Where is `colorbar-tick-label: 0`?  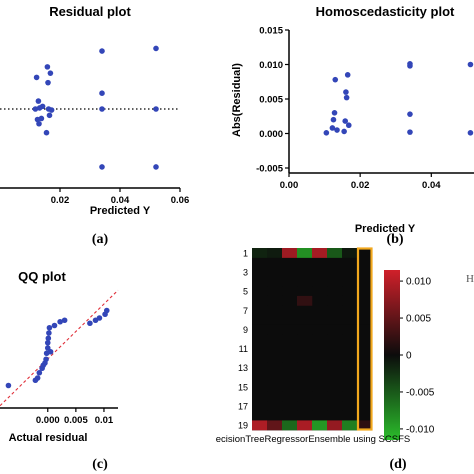
colorbar-tick-label: 0 is located at coordinates (409, 356).